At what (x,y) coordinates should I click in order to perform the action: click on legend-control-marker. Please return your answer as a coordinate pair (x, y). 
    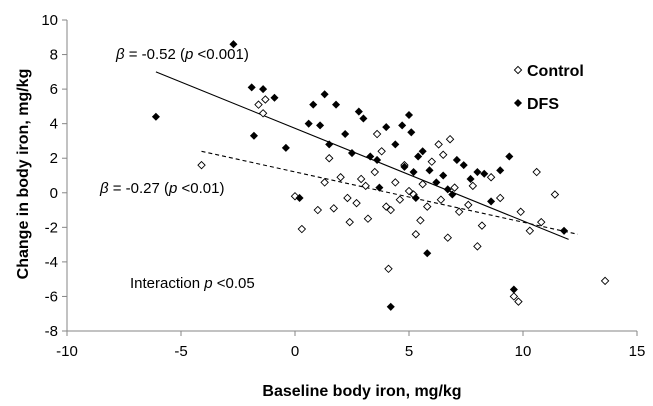
    Looking at the image, I should click on (518, 70).